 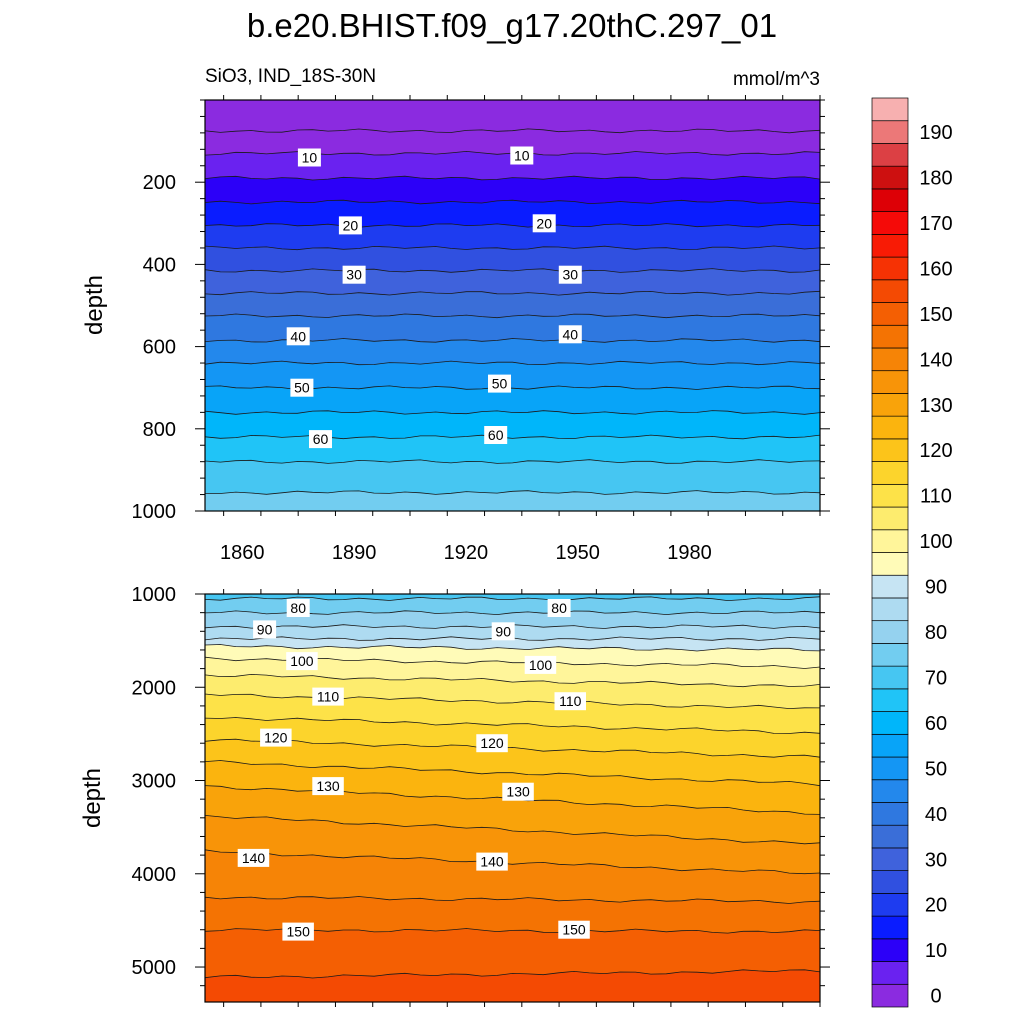 What do you see at coordinates (154, 875) in the screenshot?
I see `y-tick-label: 4000` at bounding box center [154, 875].